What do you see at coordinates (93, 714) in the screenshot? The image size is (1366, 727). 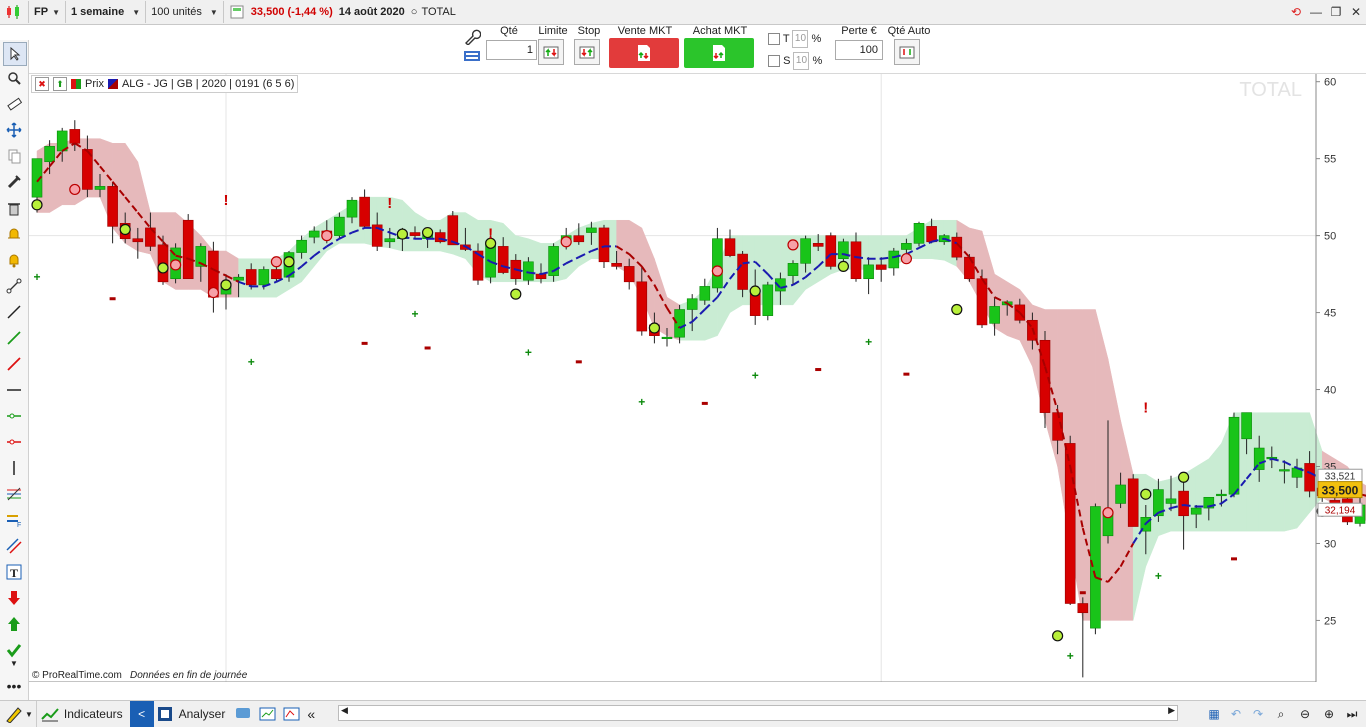 I see `indicators-label: Indicateurs` at bounding box center [93, 714].